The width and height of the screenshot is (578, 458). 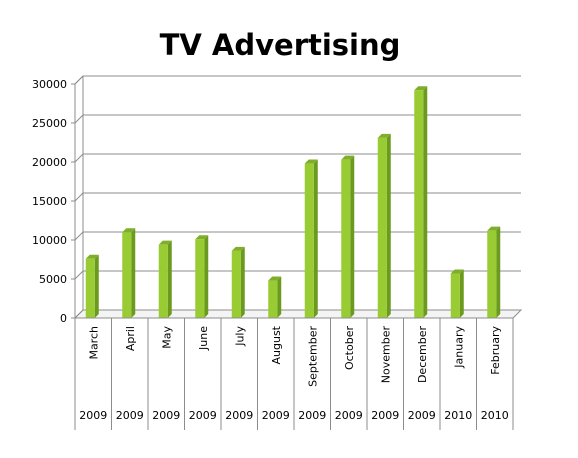 What do you see at coordinates (385, 355) in the screenshot?
I see `x-tick-label: November` at bounding box center [385, 355].